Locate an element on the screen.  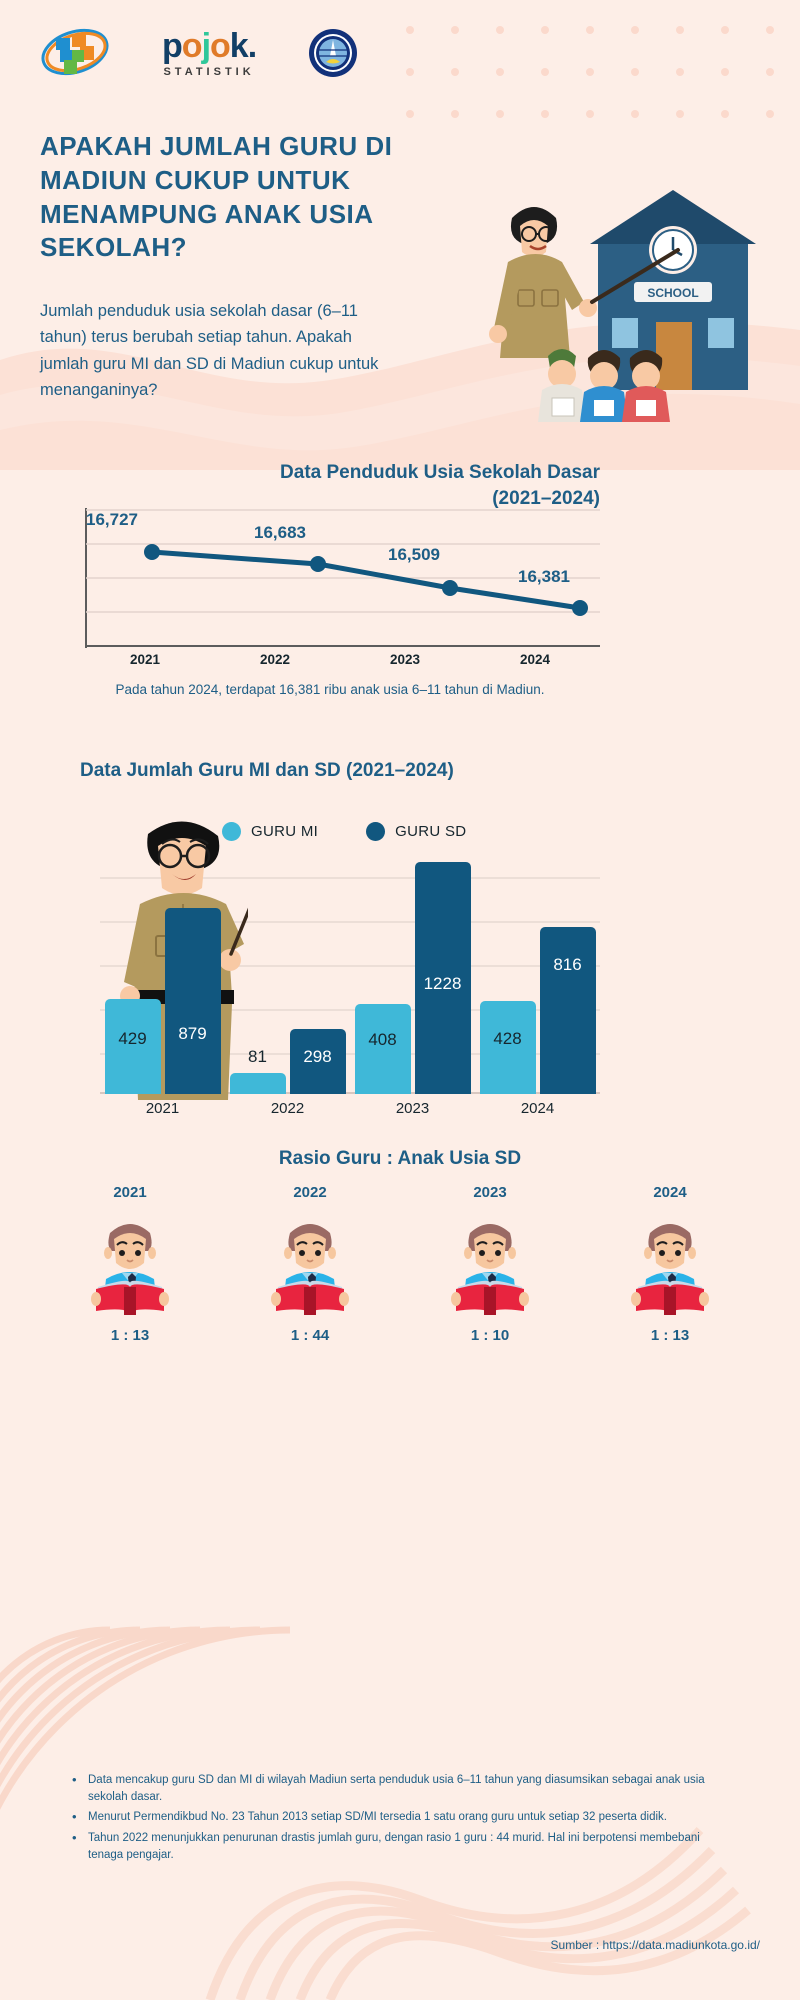
ratio-year-2022: 2022 is located at coordinates (310, 1192).